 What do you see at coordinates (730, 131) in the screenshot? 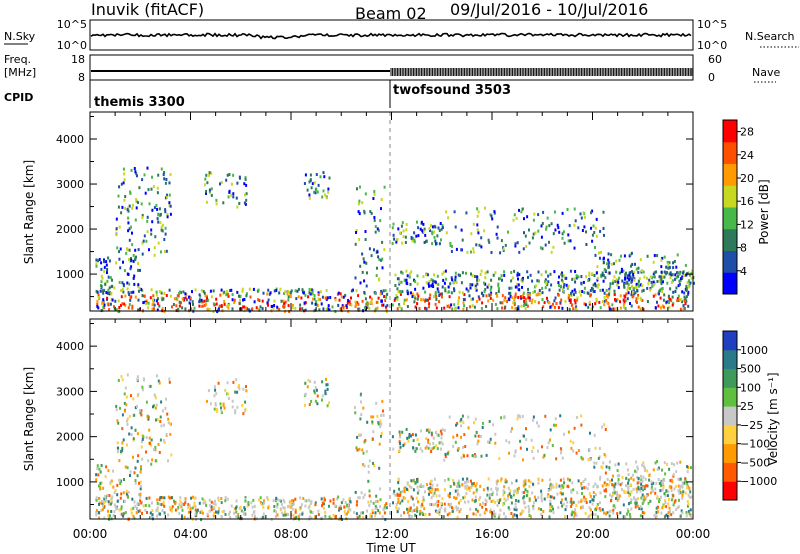
I see `colorbar-swatch` at bounding box center [730, 131].